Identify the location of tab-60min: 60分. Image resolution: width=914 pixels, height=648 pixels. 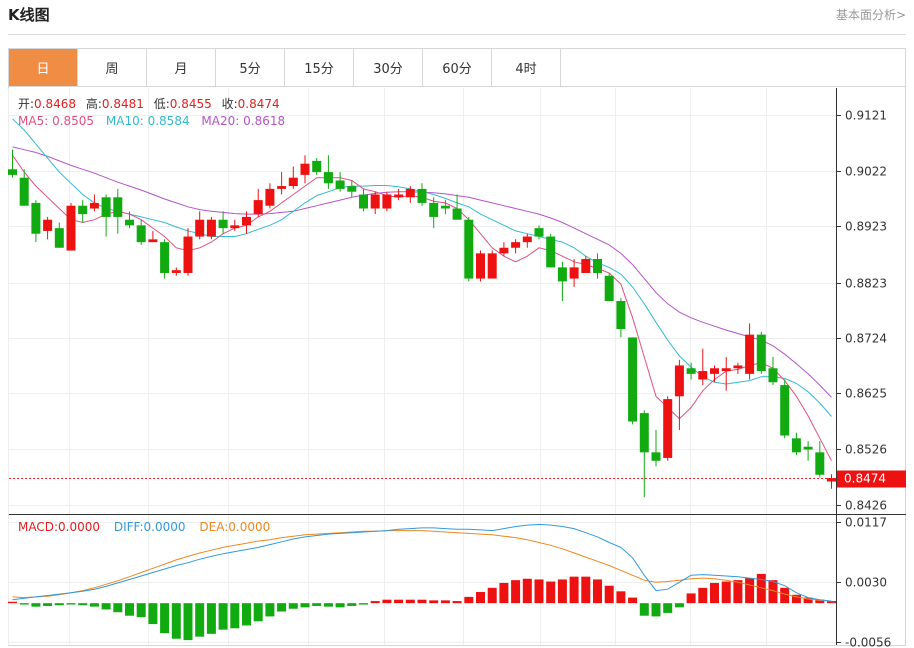
(457, 67).